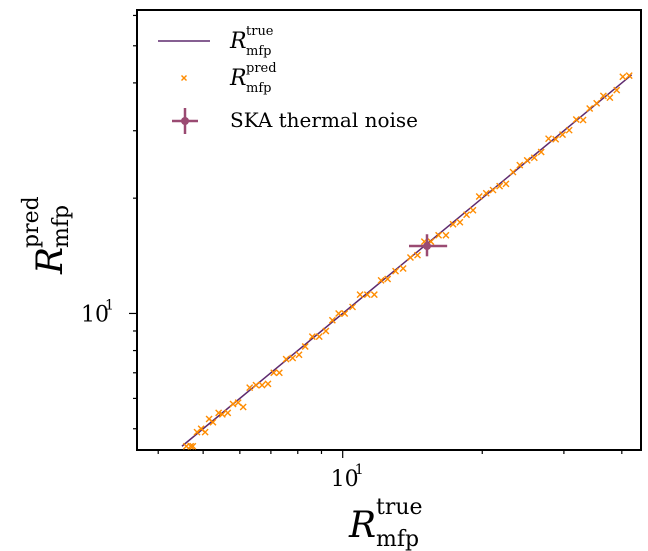 Image resolution: width=648 pixels, height=551 pixels. What do you see at coordinates (46, 235) in the screenshot?
I see `y-axis-label: R pred mfp` at bounding box center [46, 235].